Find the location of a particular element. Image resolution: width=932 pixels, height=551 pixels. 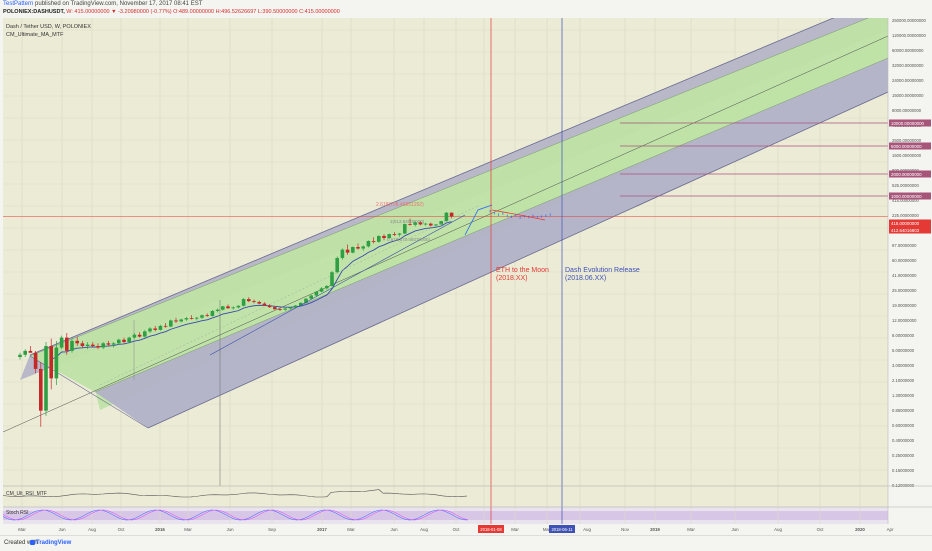

price-tick-label: 415.00000000 is located at coordinates (905, 200).